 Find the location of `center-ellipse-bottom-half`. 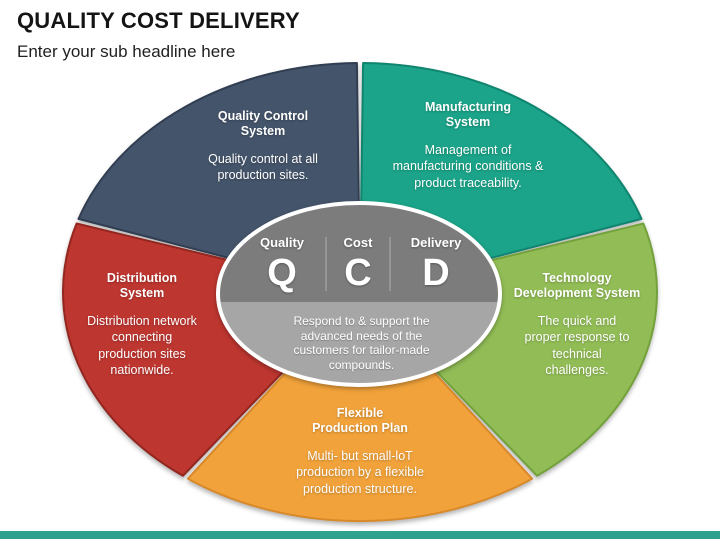

center-ellipse-bottom-half is located at coordinates (359, 343).